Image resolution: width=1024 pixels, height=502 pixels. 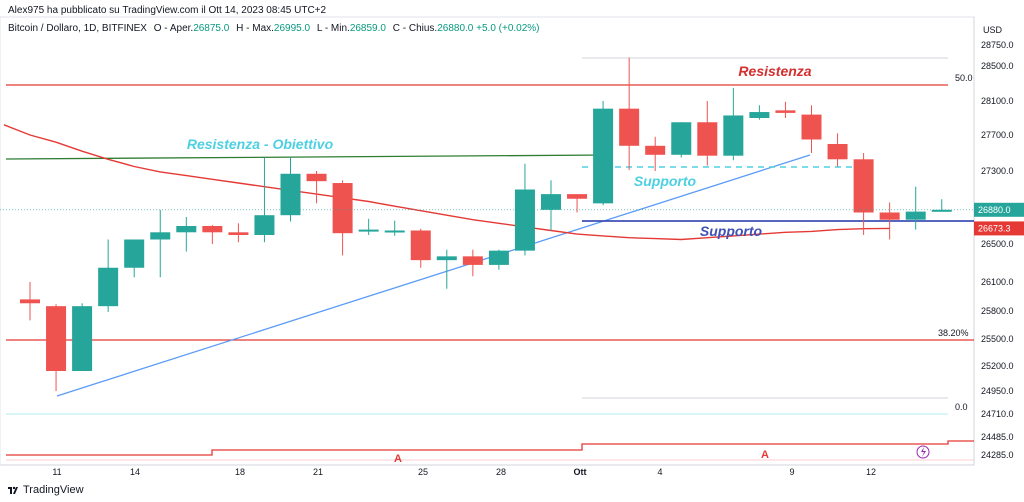 I want to click on x-tick-label: Ott, so click(x=580, y=472).